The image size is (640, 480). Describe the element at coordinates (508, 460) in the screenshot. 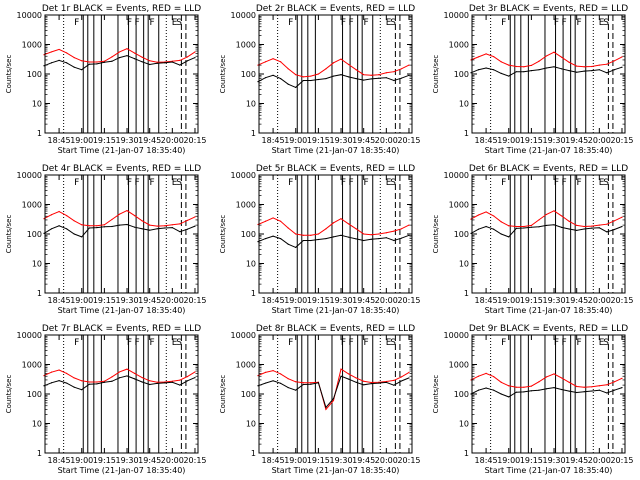

I see `x-tick-label: 19:00` at that location.